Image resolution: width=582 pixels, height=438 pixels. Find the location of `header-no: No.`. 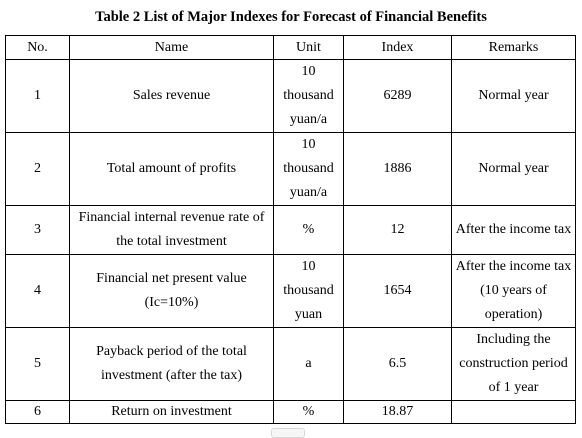

header-no: No. is located at coordinates (37, 47).